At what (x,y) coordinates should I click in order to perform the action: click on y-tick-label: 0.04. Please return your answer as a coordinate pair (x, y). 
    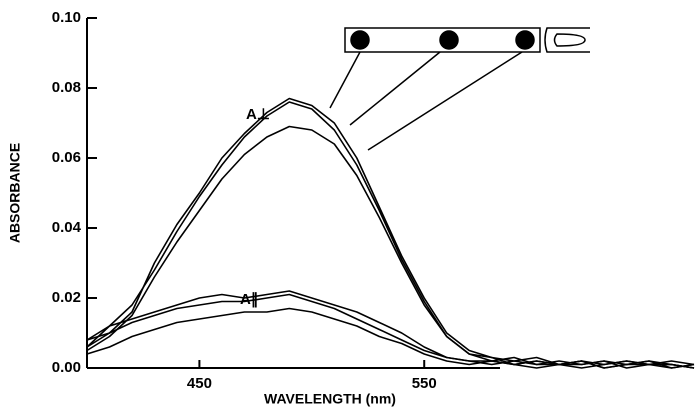
    Looking at the image, I should click on (67, 227).